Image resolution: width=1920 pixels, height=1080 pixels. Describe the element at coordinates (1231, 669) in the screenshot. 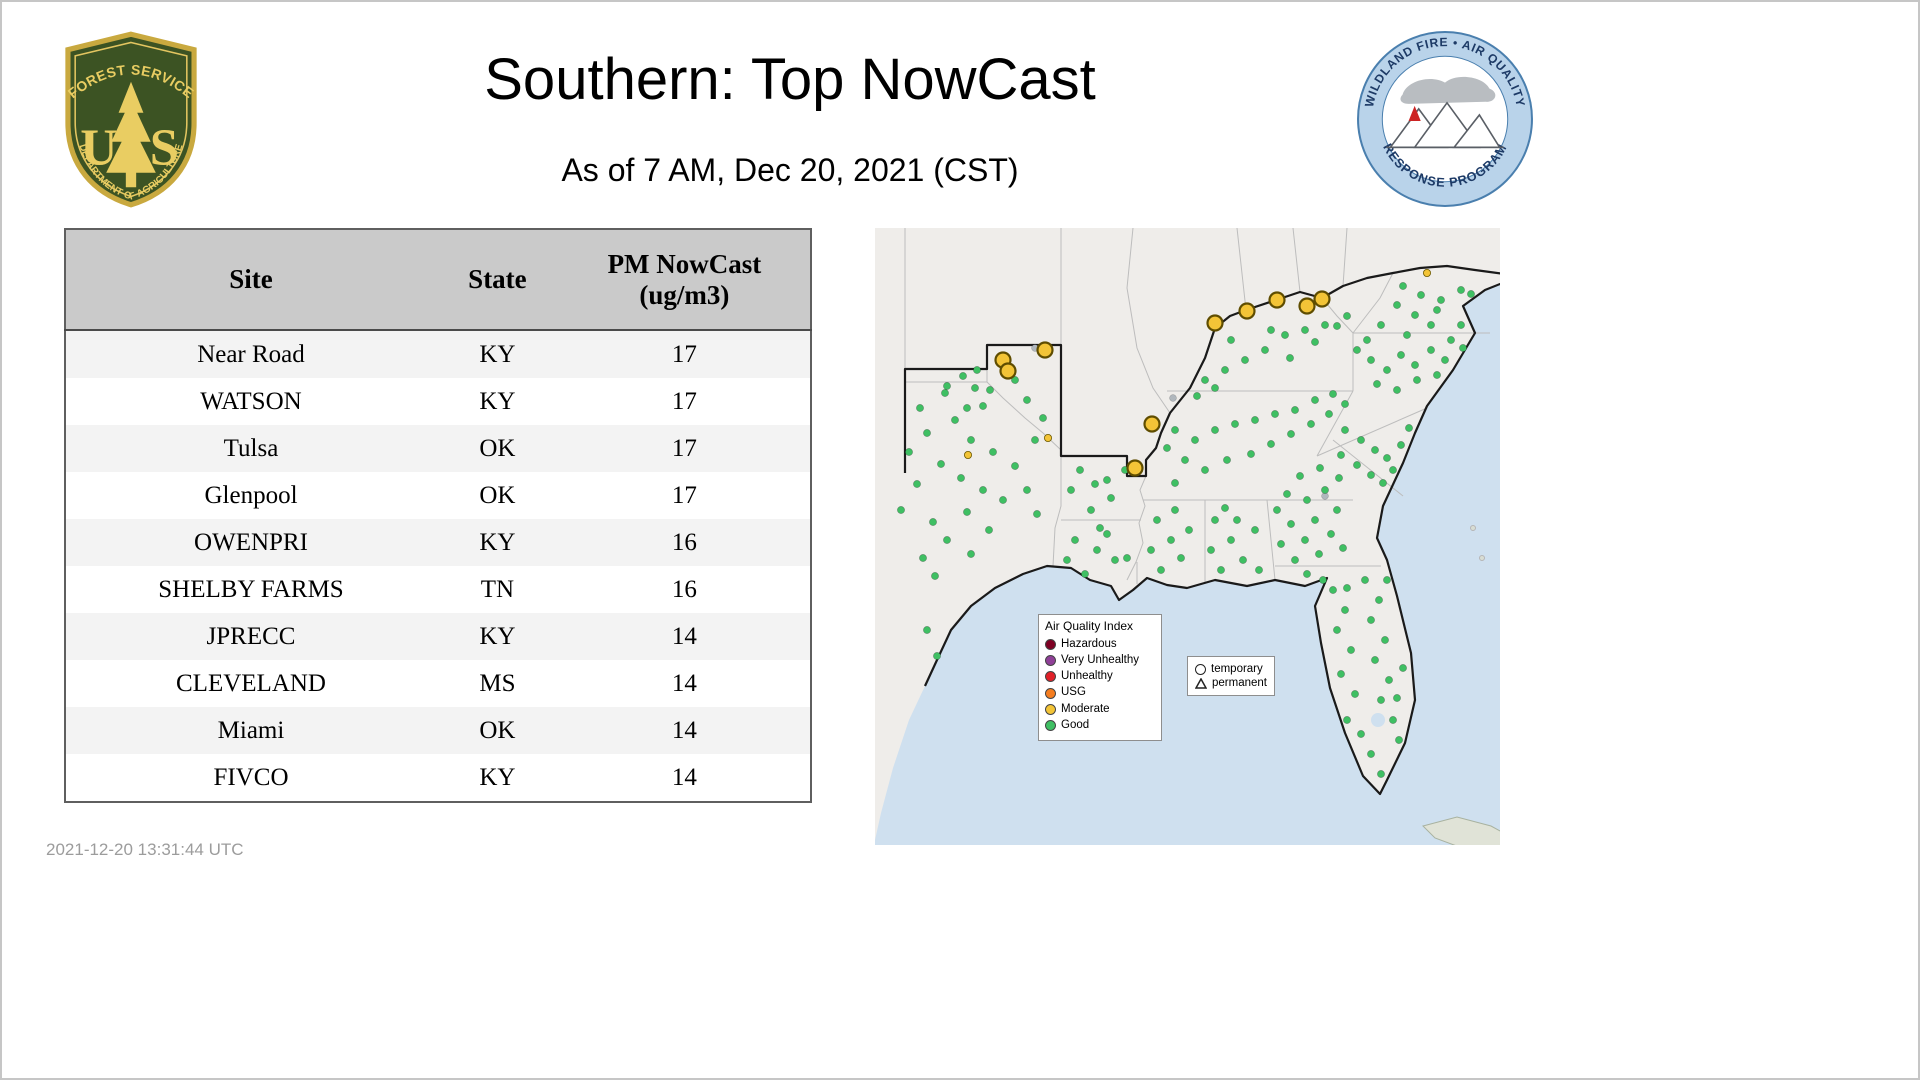

I see `temporary-legend-row: temporary` at that location.